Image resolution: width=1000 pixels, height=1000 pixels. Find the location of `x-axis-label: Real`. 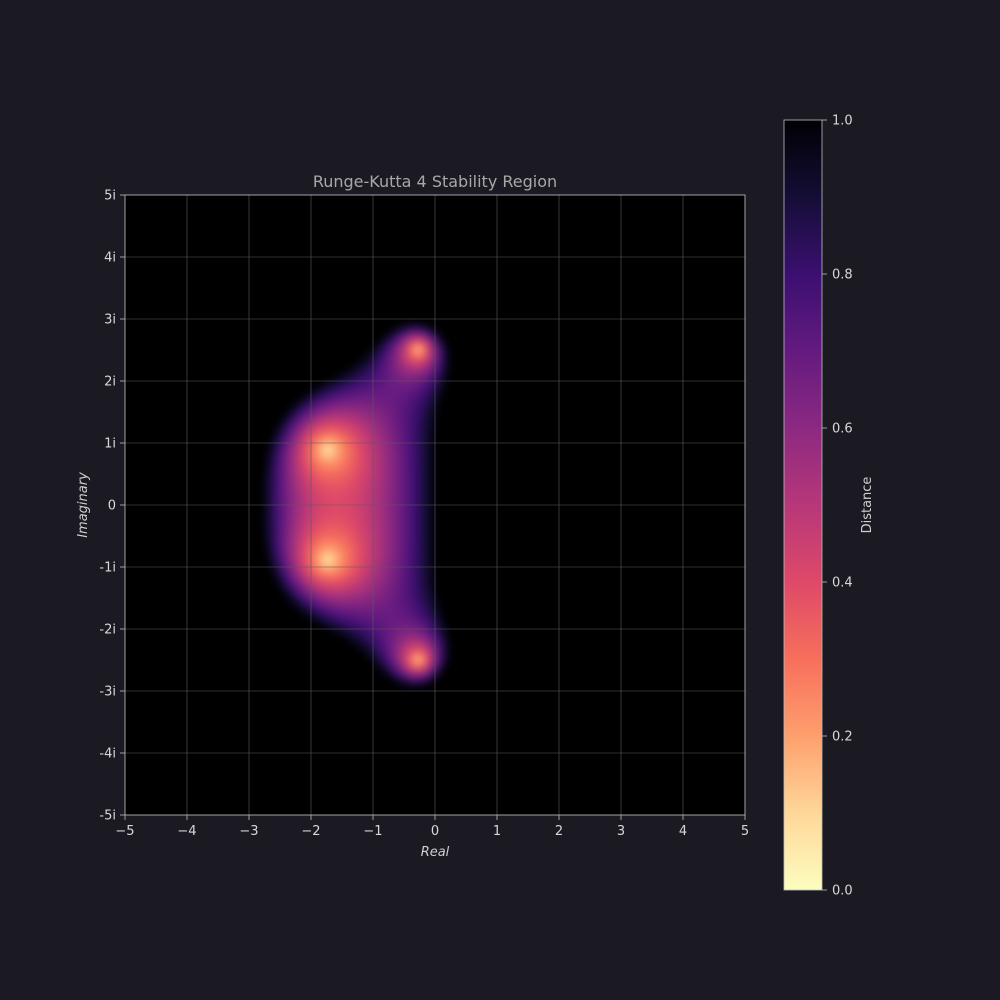

x-axis-label: Real is located at coordinates (435, 852).